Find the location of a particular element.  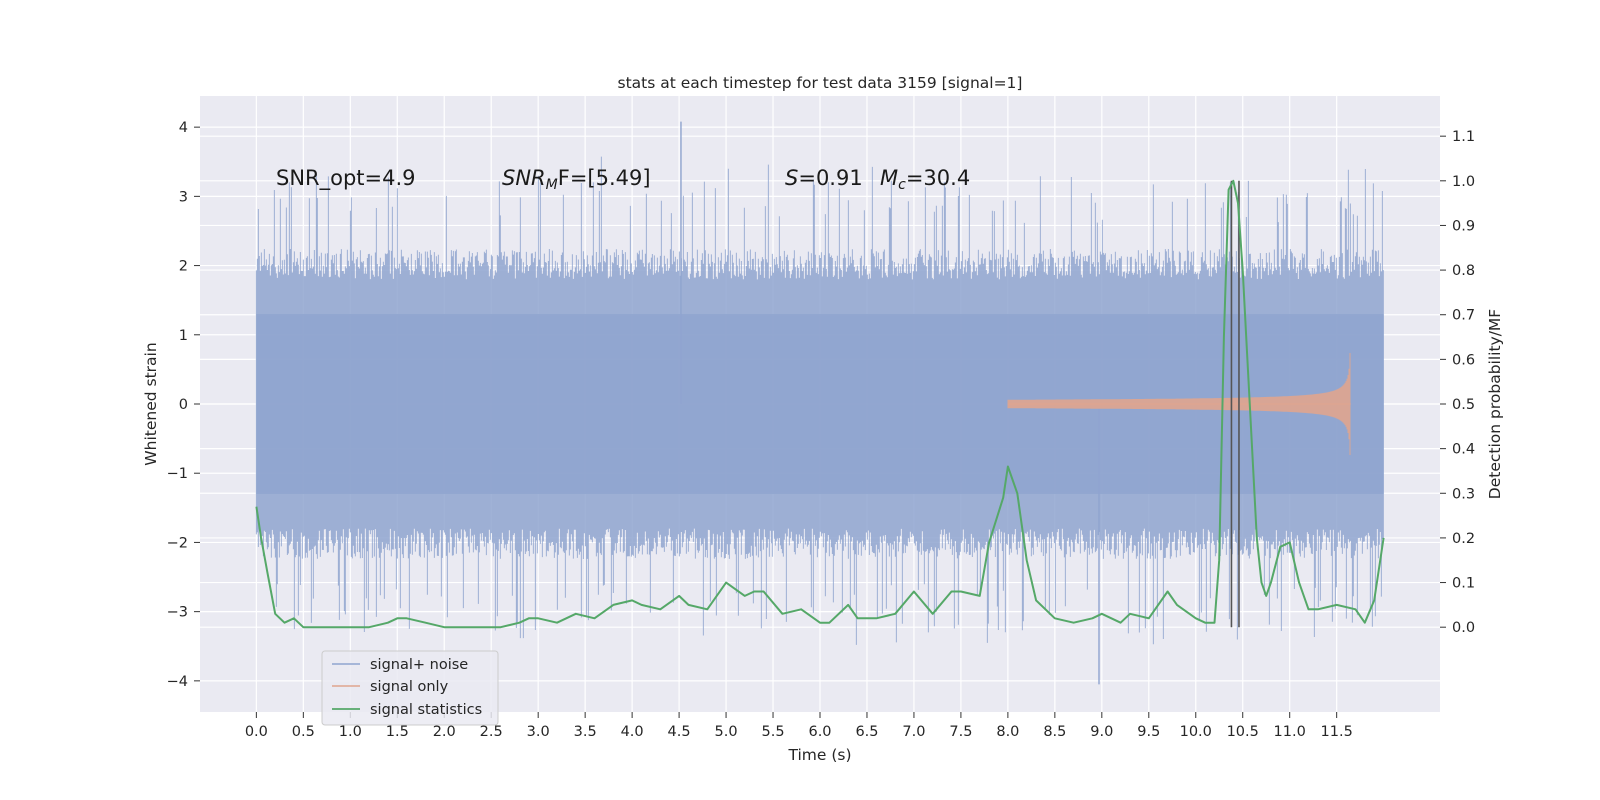

x-tick-label: 6.5 is located at coordinates (866, 732).